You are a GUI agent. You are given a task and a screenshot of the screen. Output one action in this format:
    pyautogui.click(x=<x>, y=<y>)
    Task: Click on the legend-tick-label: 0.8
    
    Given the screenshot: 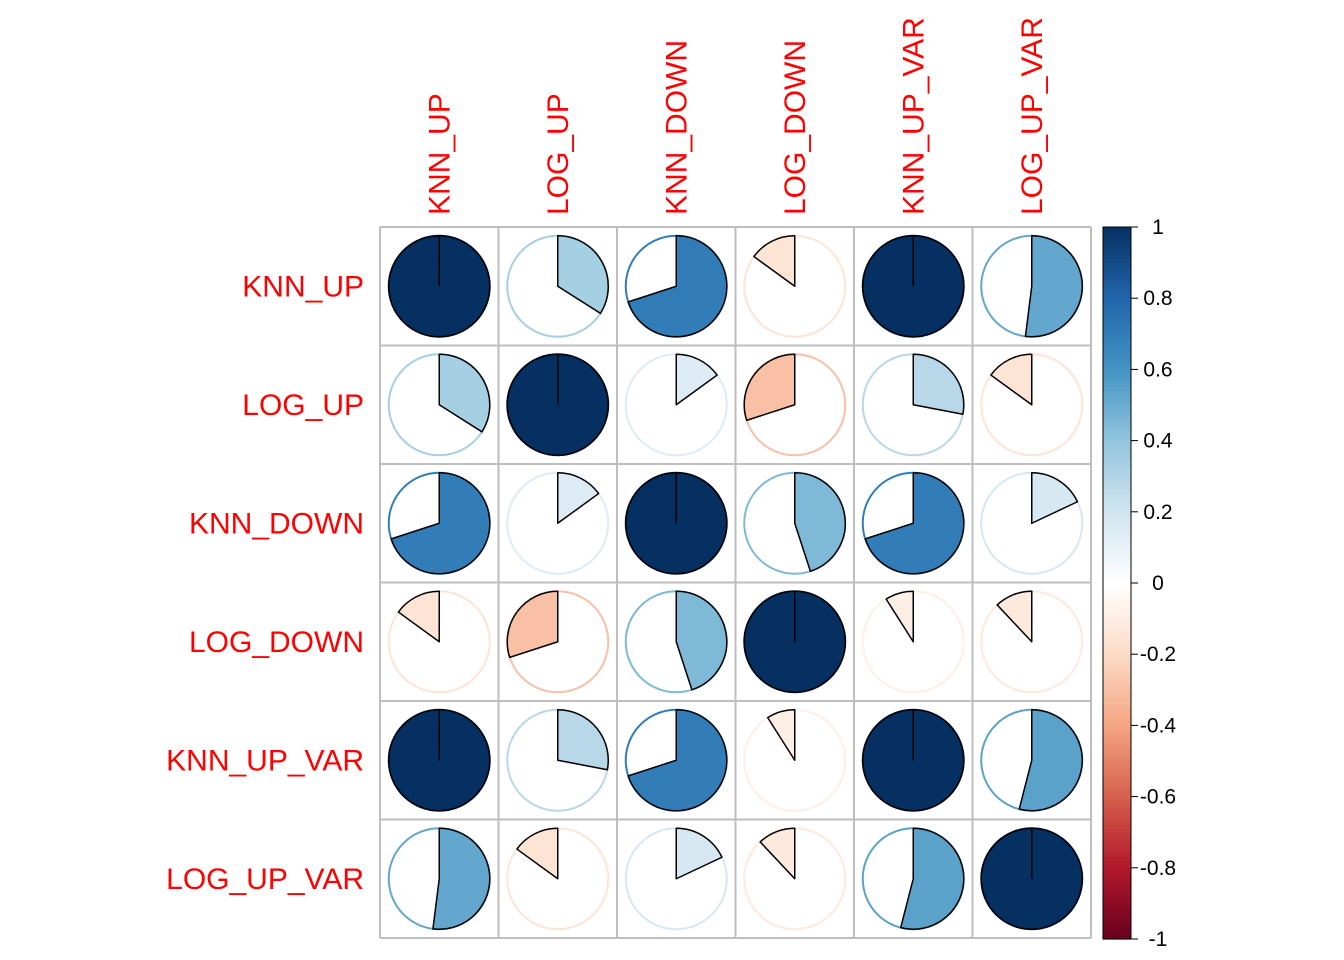 What is the action you would take?
    pyautogui.click(x=1157, y=298)
    